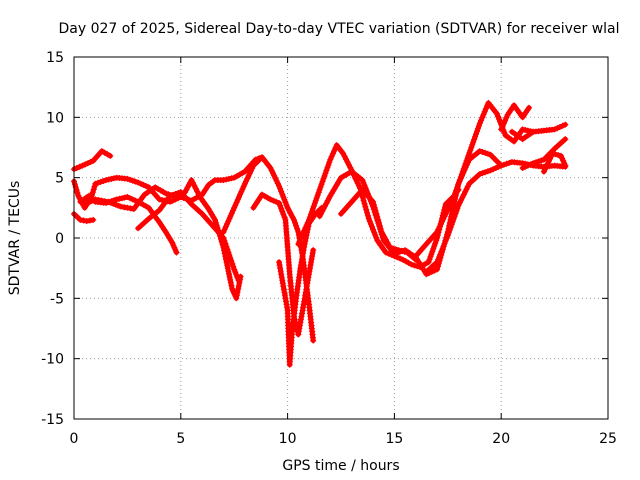  I want to click on x-tick-label: 25, so click(608, 439).